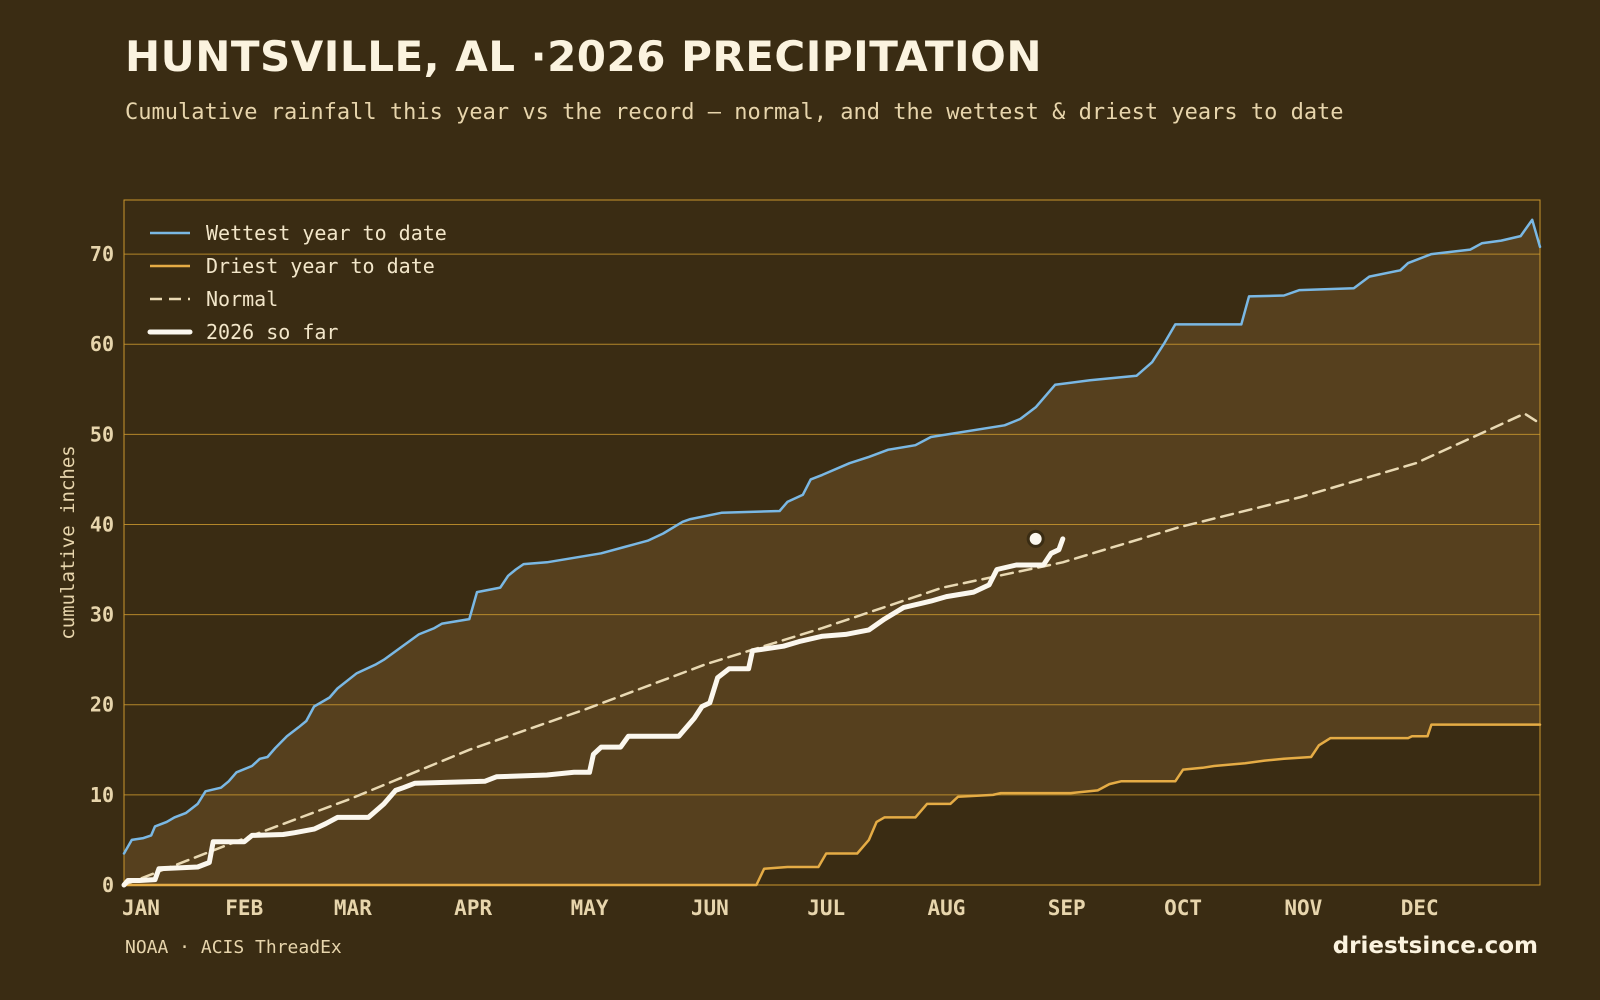 The image size is (1600, 1000). Describe the element at coordinates (102, 615) in the screenshot. I see `y-tick-label-30: 30` at that location.